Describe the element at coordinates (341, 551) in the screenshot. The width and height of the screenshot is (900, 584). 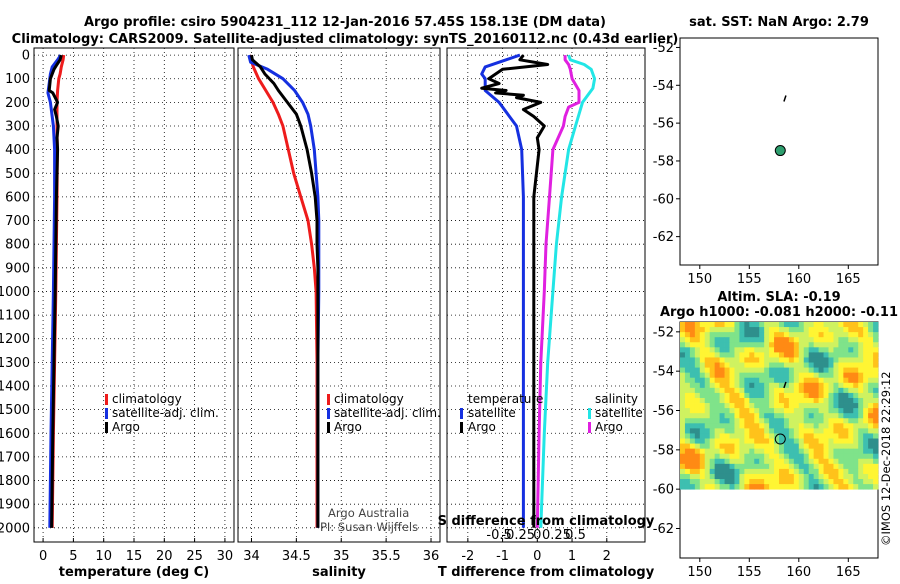
I see `salinity-x-axis: 34 34.5 35 35.5 36` at that location.